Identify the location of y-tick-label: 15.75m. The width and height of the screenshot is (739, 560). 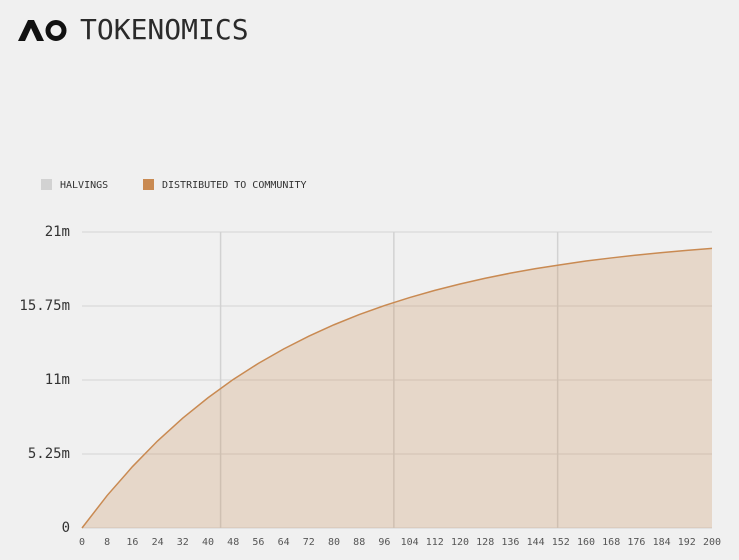
(44, 306).